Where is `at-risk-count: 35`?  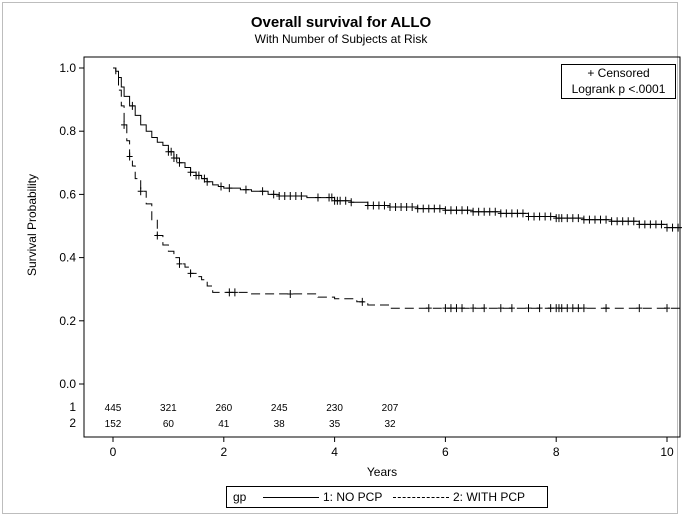 at-risk-count: 35 is located at coordinates (335, 424).